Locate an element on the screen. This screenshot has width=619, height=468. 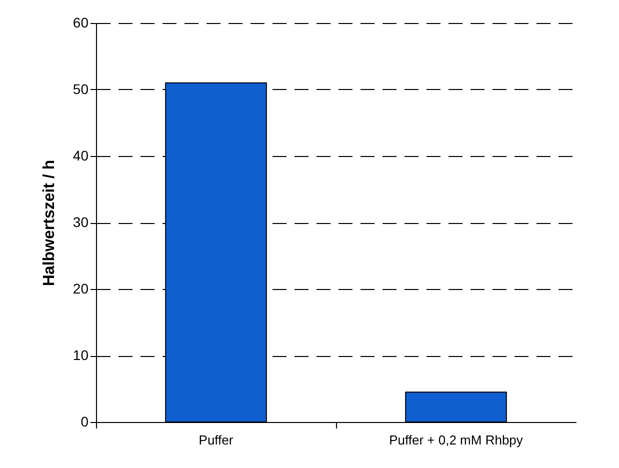
y-tick-label: 10 is located at coordinates (80, 355).